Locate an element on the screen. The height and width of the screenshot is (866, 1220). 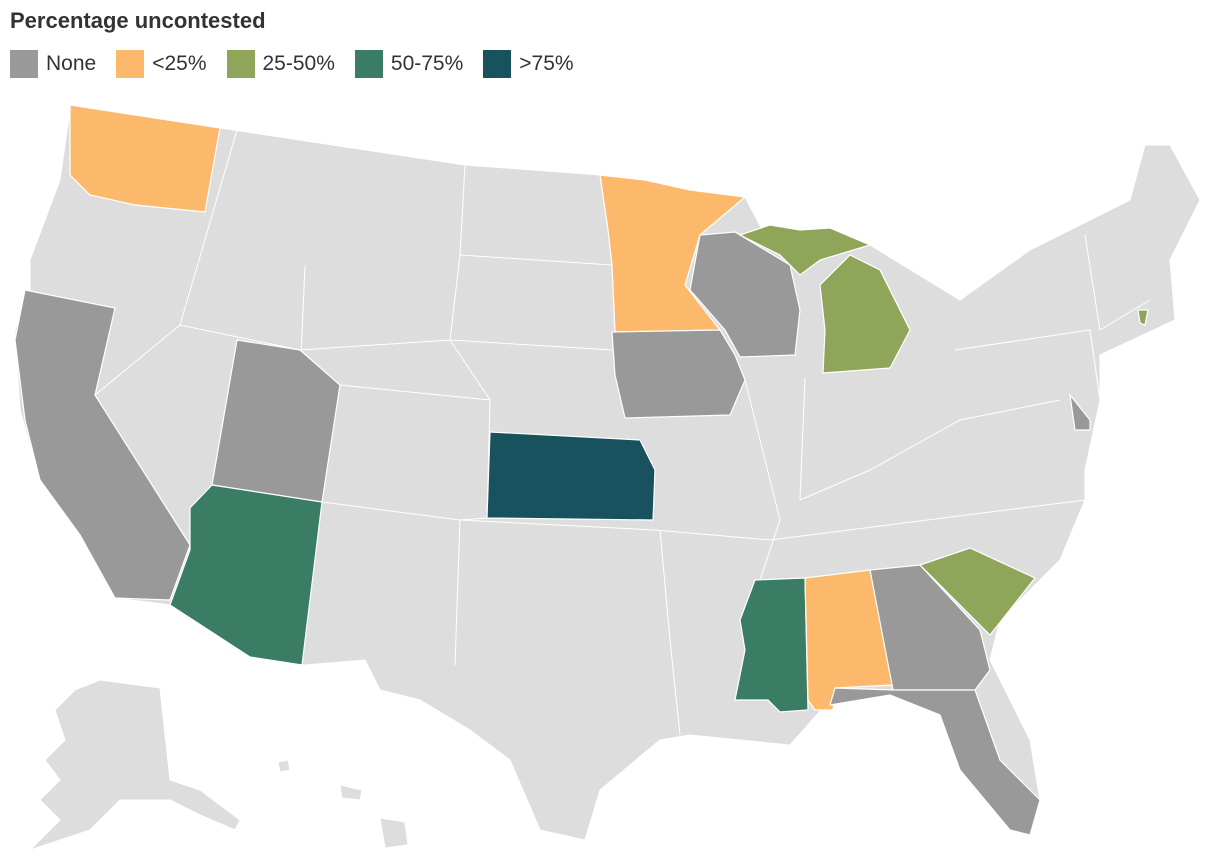
map-title: Percentage uncontested is located at coordinates (138, 20).